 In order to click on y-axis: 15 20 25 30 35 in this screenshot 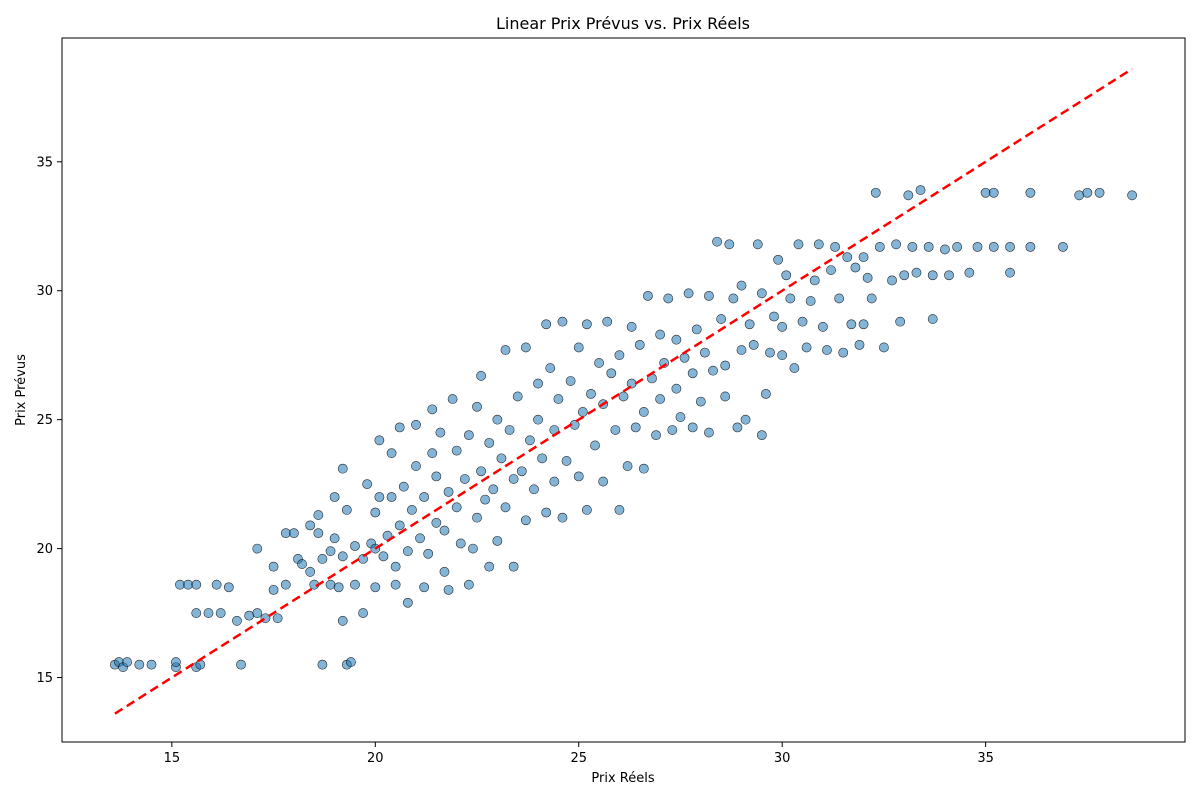, I will do `click(49, 420)`.